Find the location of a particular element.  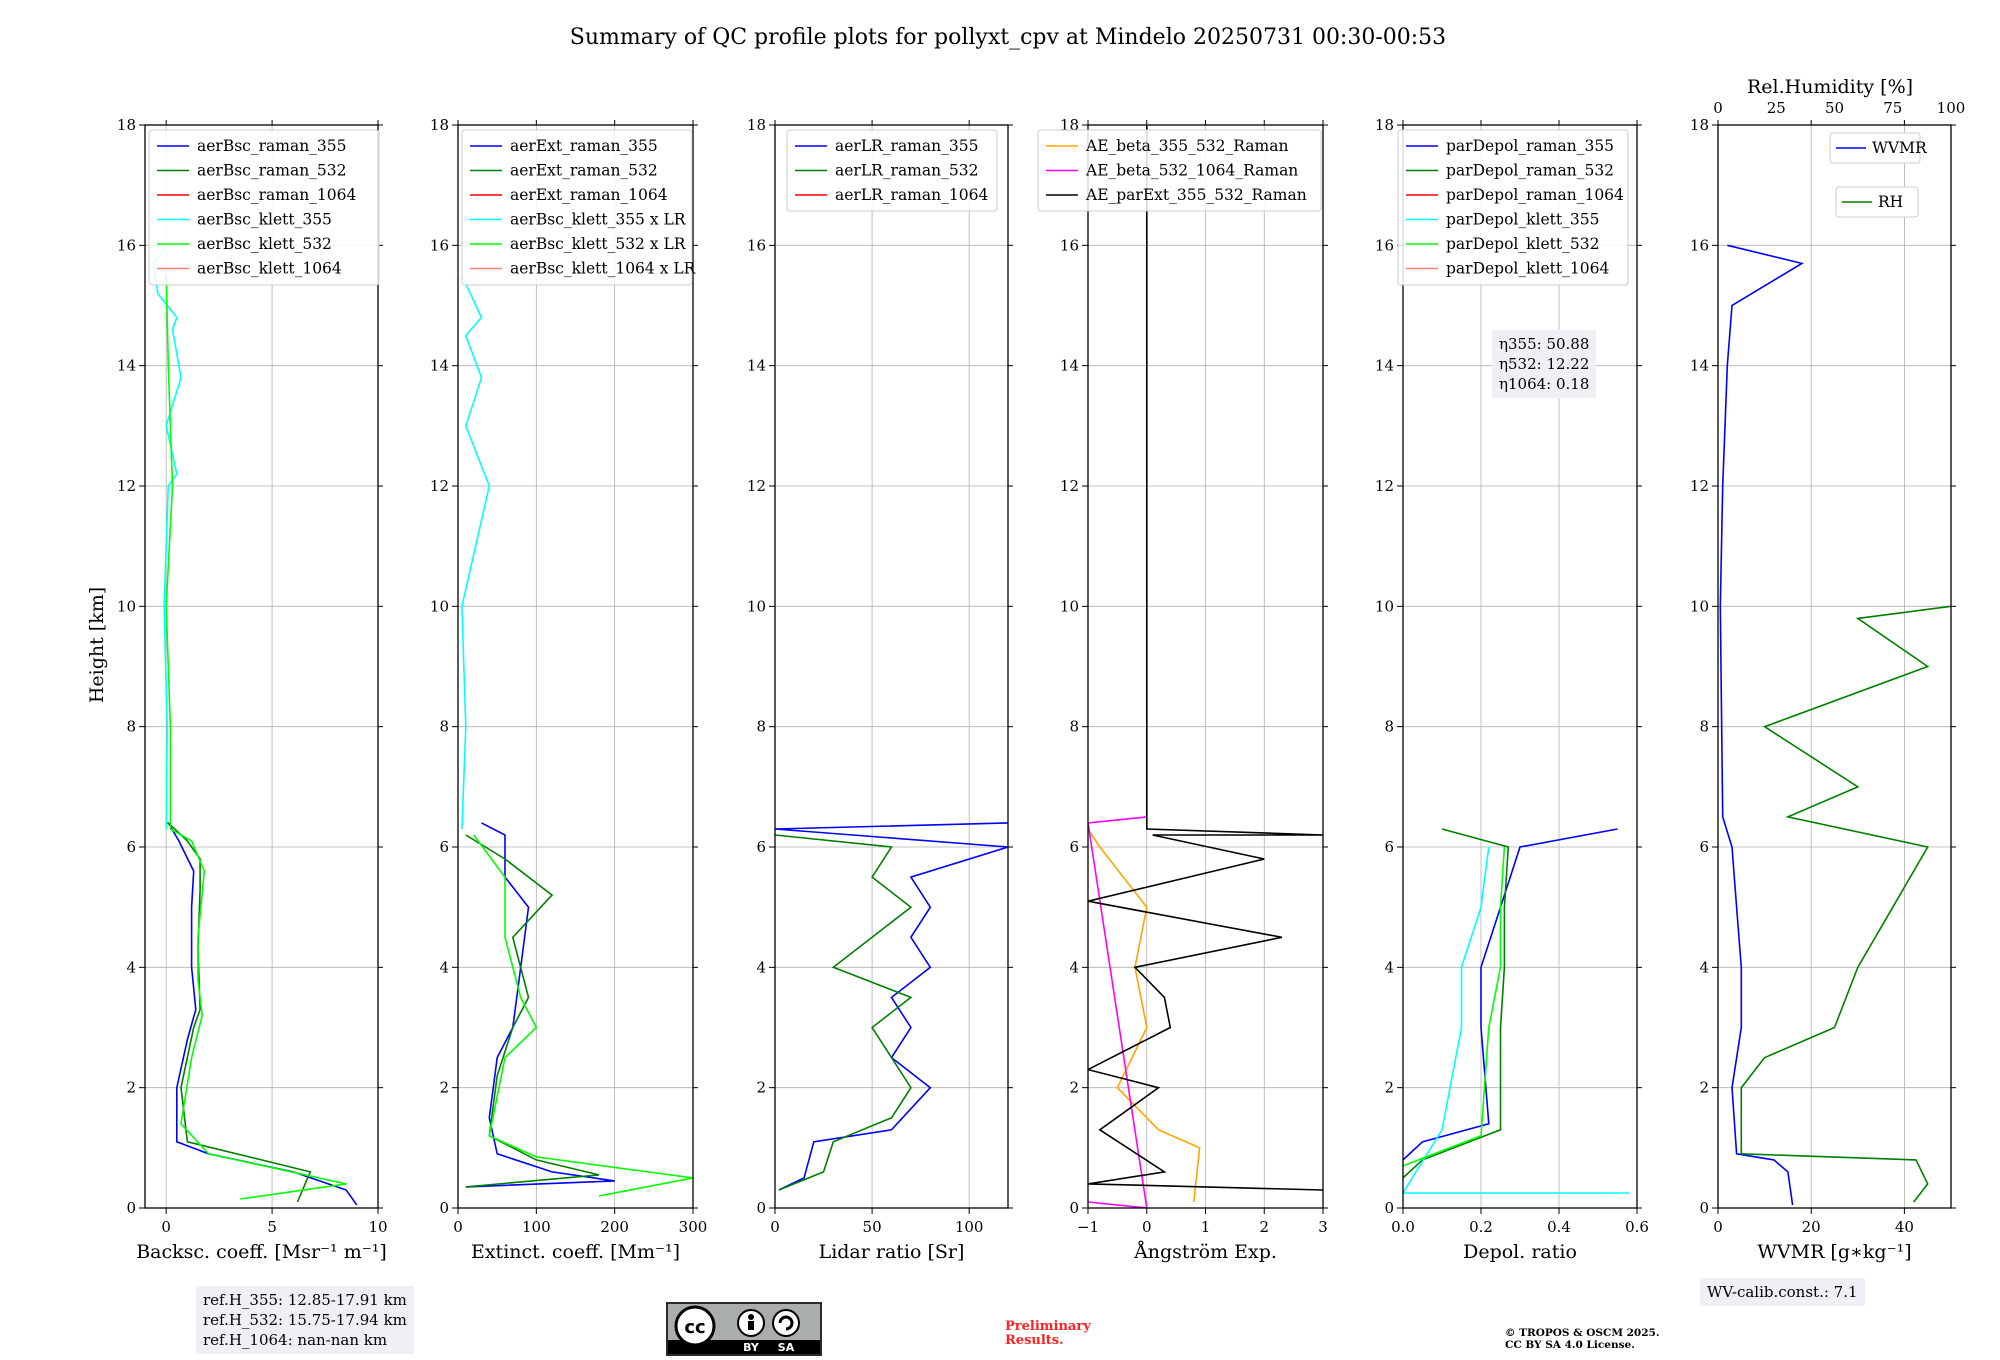

legend-label: RH is located at coordinates (1890, 202).